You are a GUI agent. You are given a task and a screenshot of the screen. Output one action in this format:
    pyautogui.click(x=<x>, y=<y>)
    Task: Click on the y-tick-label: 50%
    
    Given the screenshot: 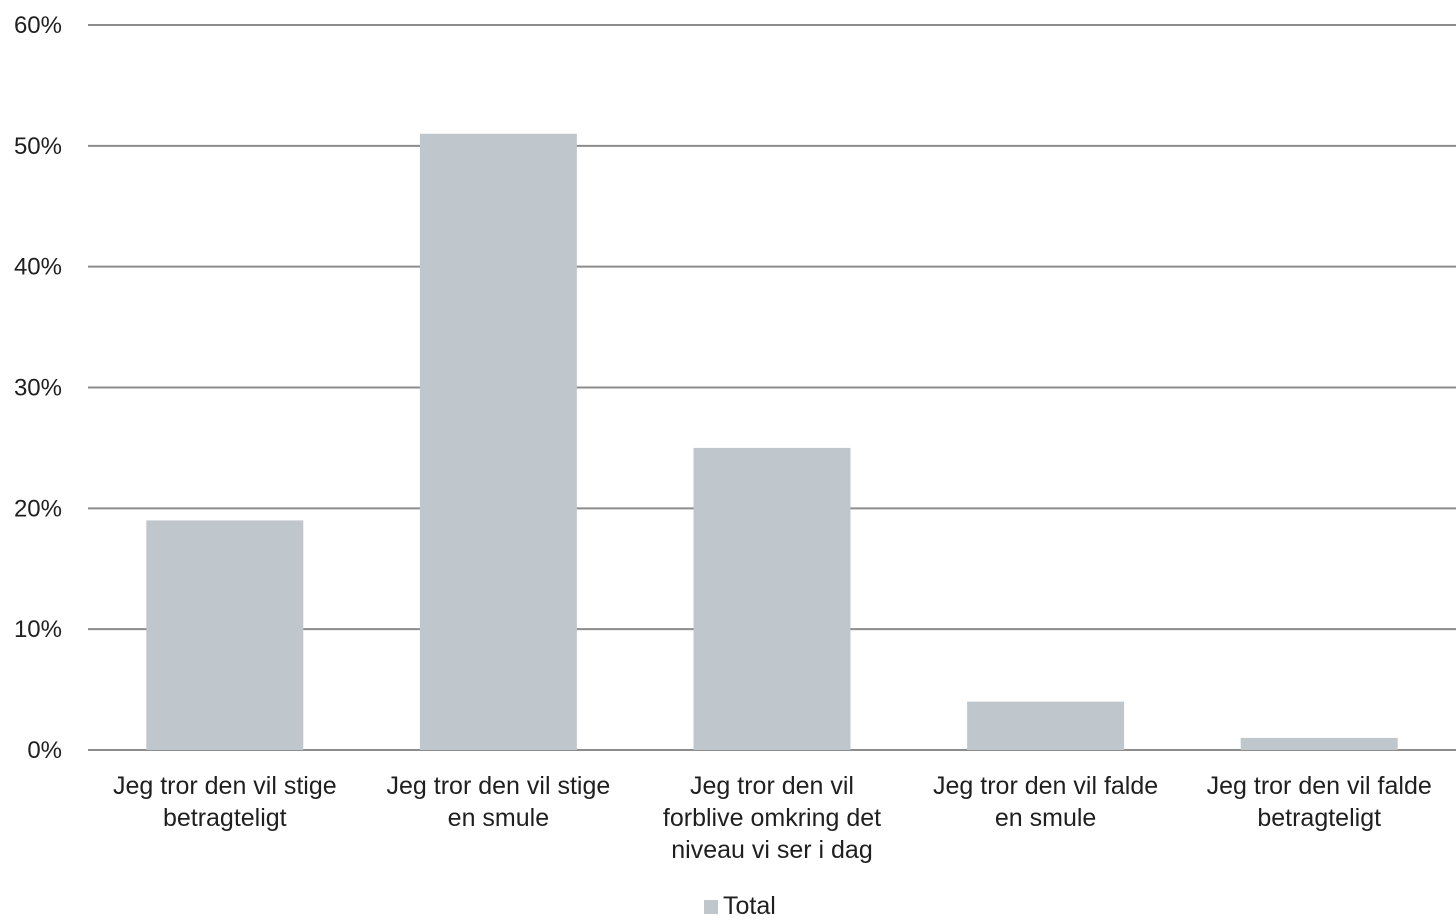 What is the action you would take?
    pyautogui.click(x=38, y=146)
    